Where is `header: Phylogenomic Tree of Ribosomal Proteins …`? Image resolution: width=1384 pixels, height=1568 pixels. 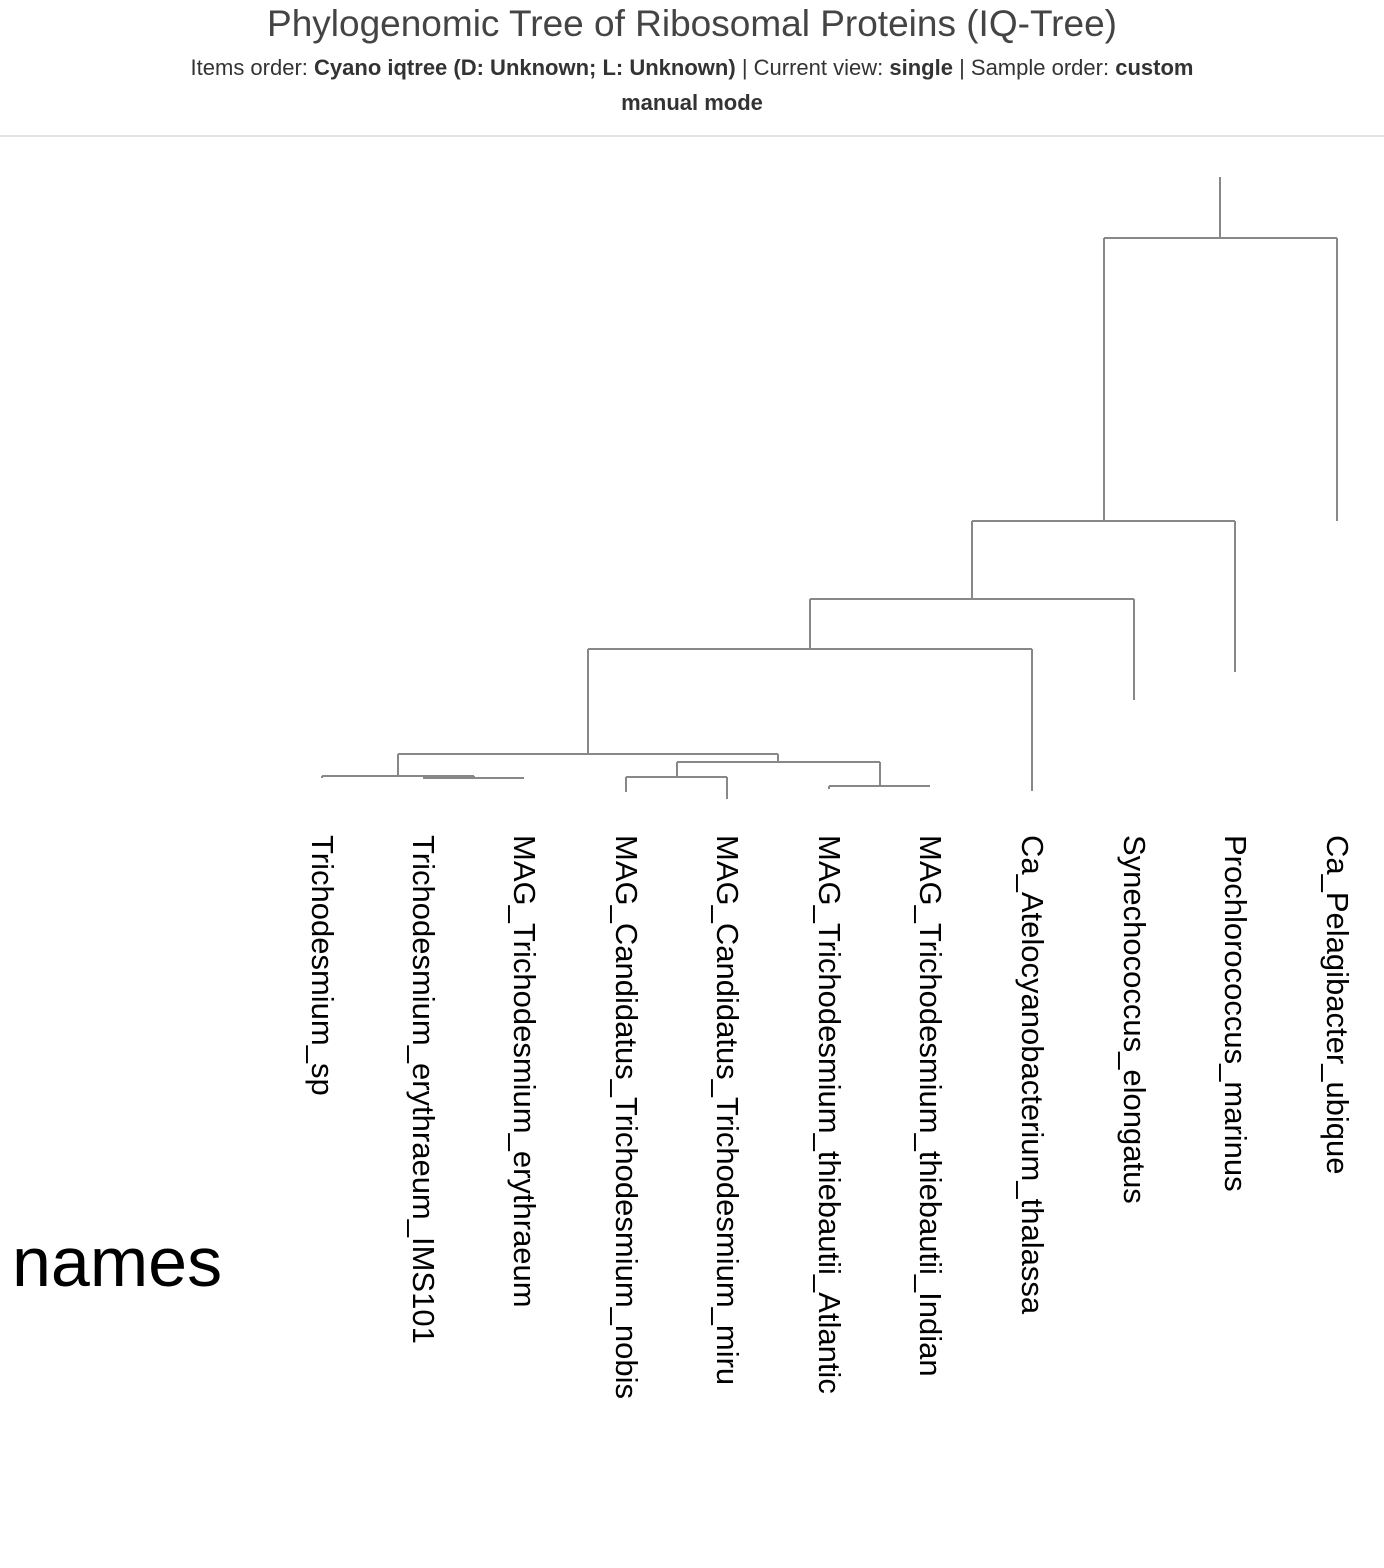 header: Phylogenomic Tree of Ribosomal Proteins … is located at coordinates (692, 68).